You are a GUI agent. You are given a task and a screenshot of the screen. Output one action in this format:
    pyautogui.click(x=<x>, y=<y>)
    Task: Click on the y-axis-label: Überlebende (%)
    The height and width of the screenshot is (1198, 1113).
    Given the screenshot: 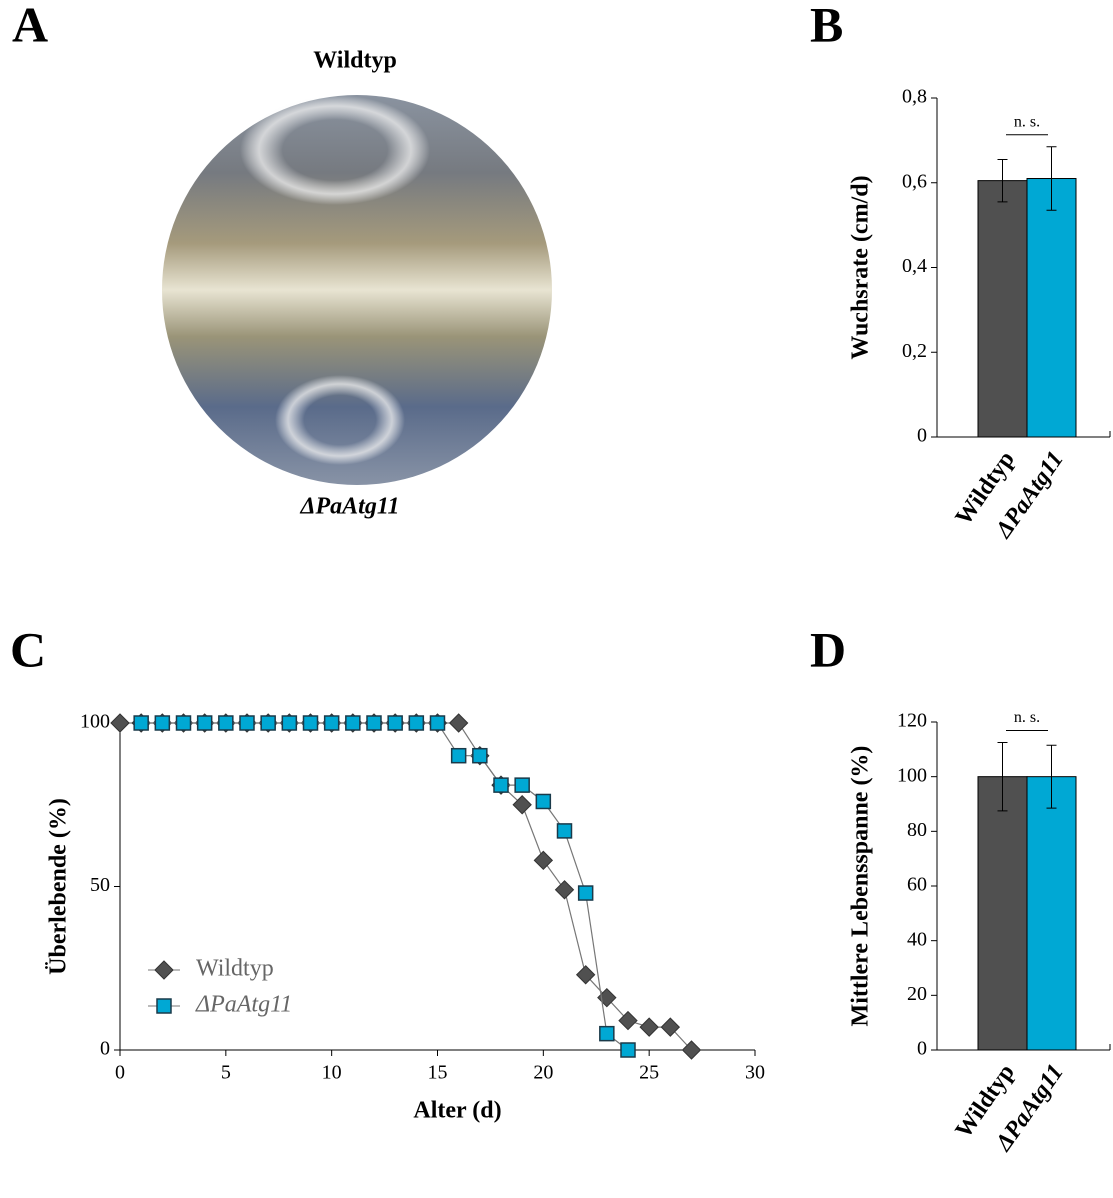 What is the action you would take?
    pyautogui.click(x=59, y=886)
    